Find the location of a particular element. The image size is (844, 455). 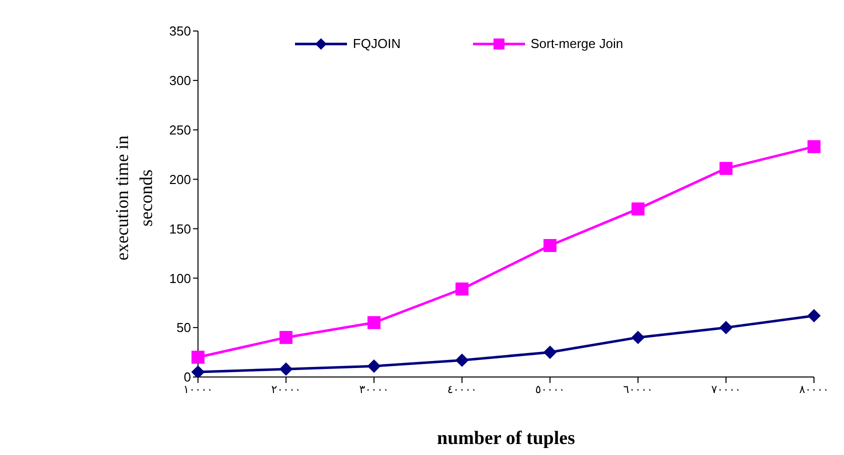

x-tick-label: ٨٠٠٠٠ is located at coordinates (814, 389).